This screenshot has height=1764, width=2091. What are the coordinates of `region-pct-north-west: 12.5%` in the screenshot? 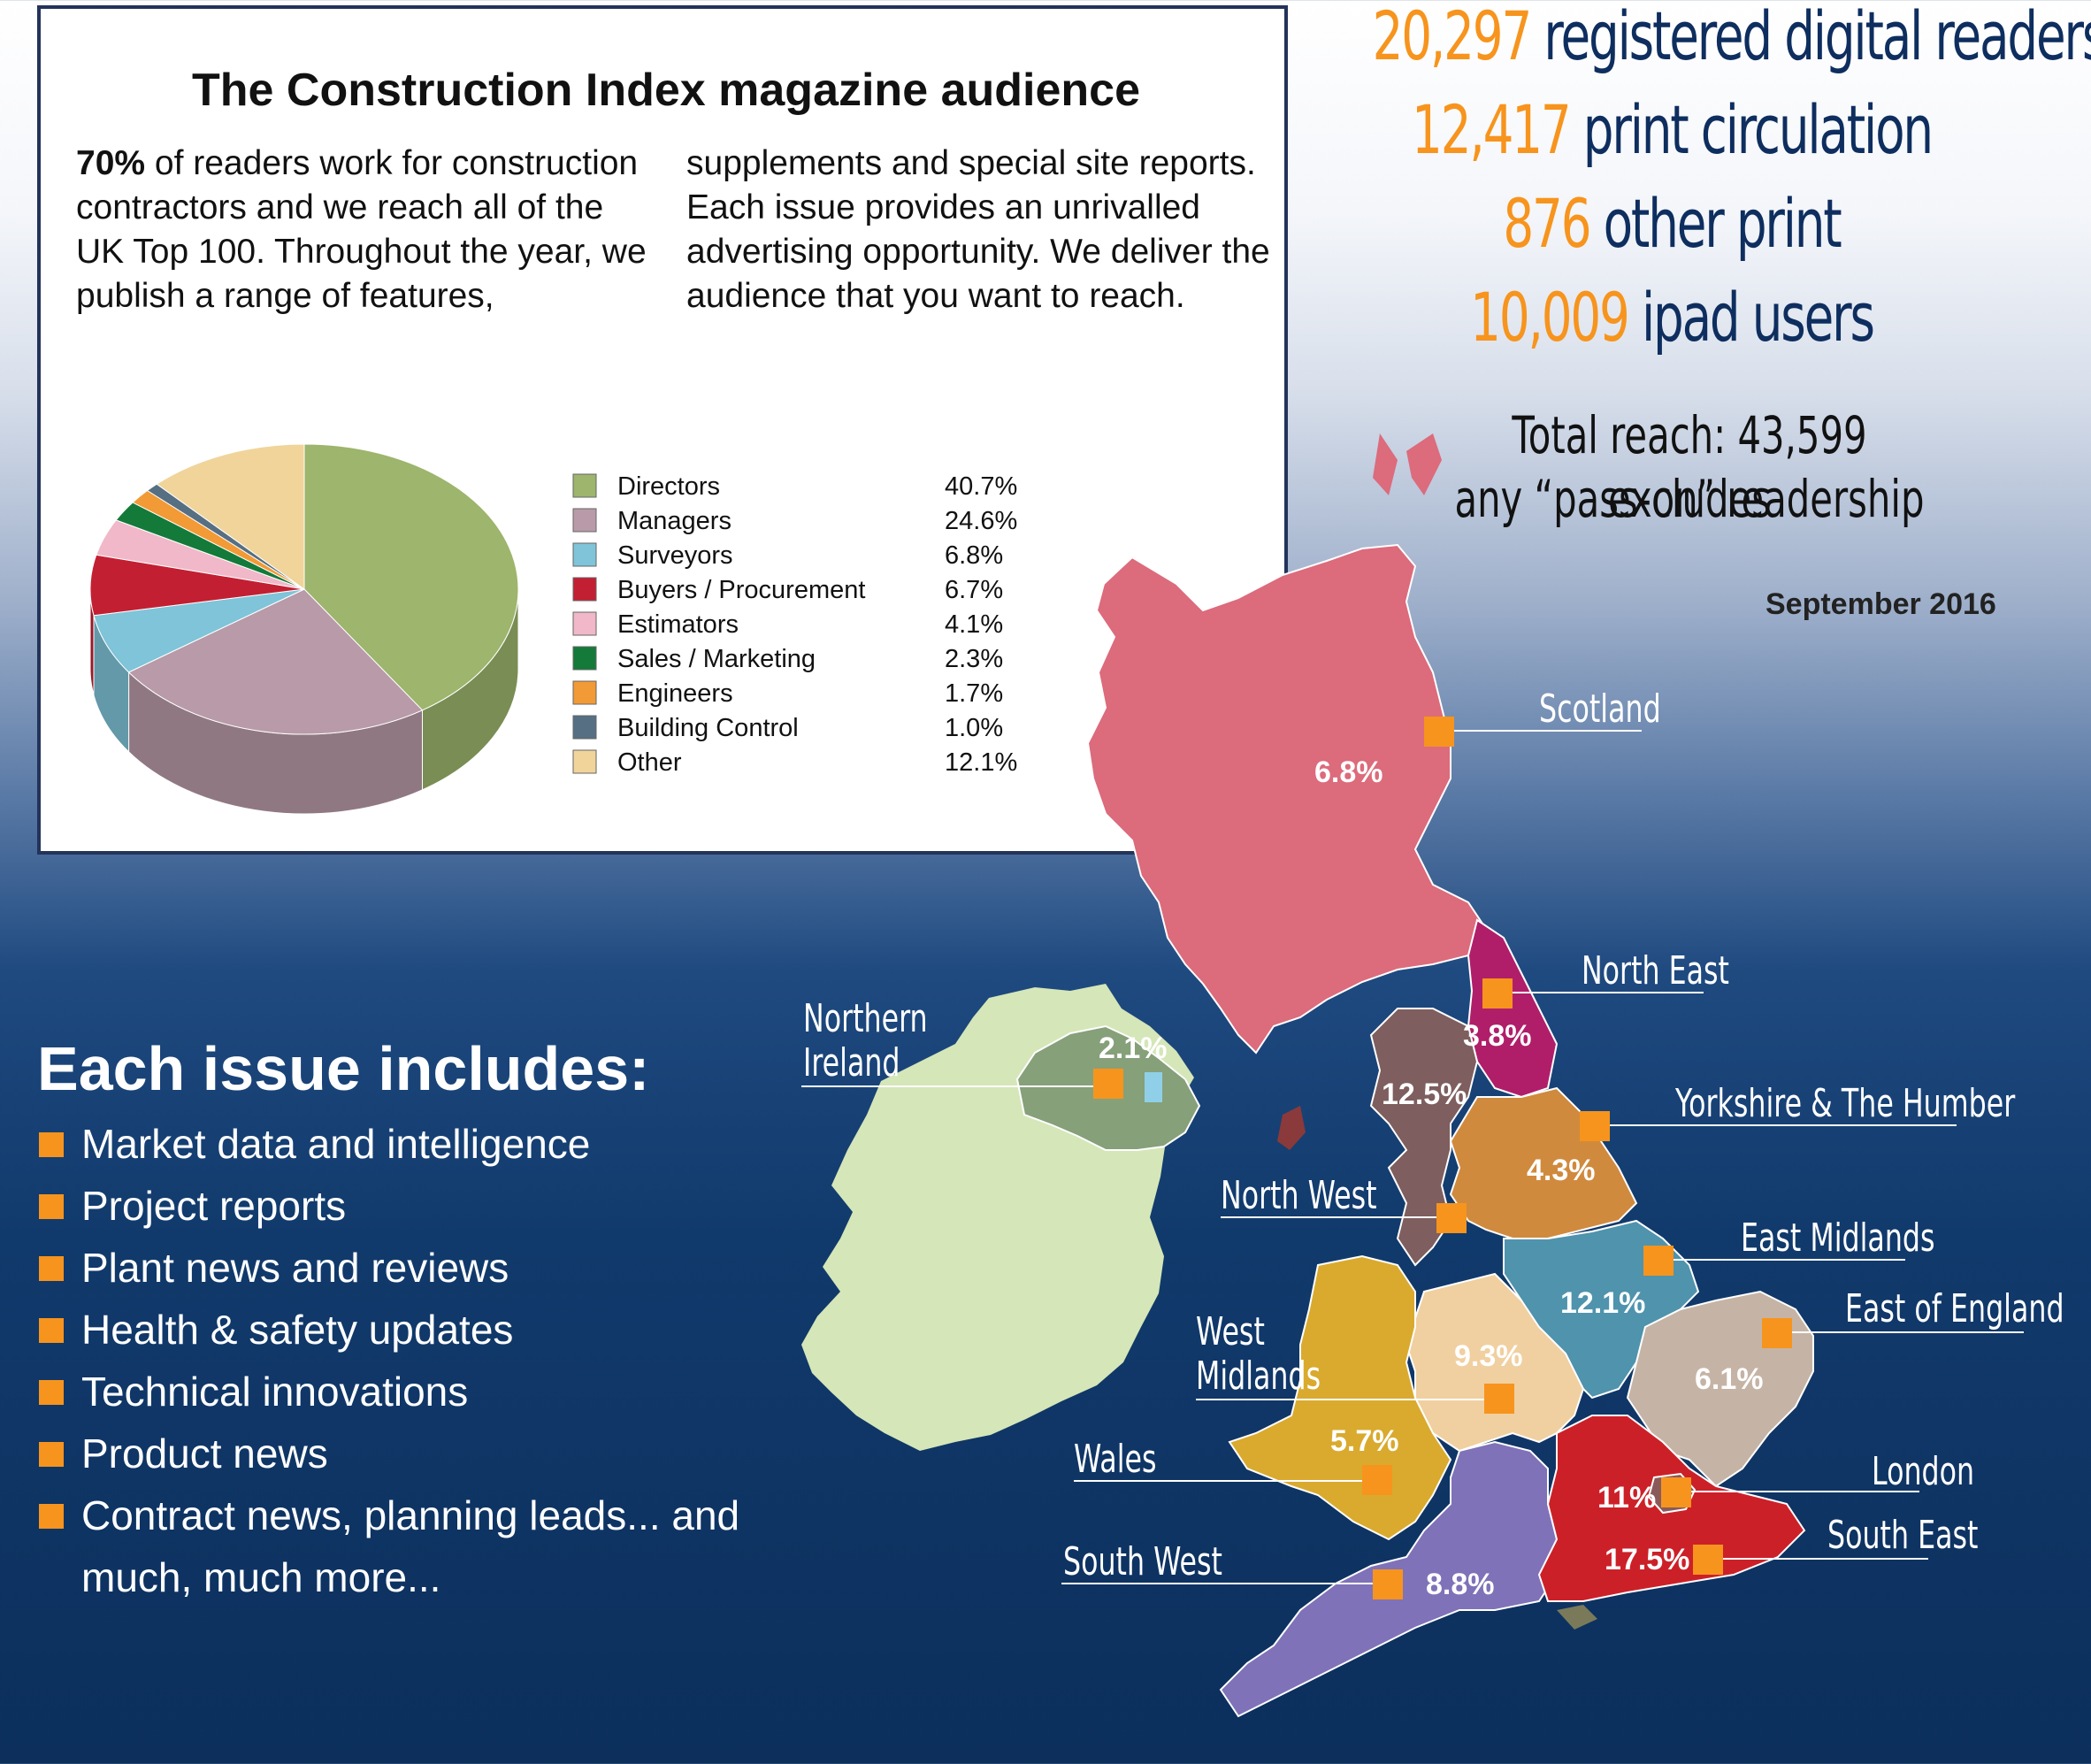 It's located at (1424, 1094).